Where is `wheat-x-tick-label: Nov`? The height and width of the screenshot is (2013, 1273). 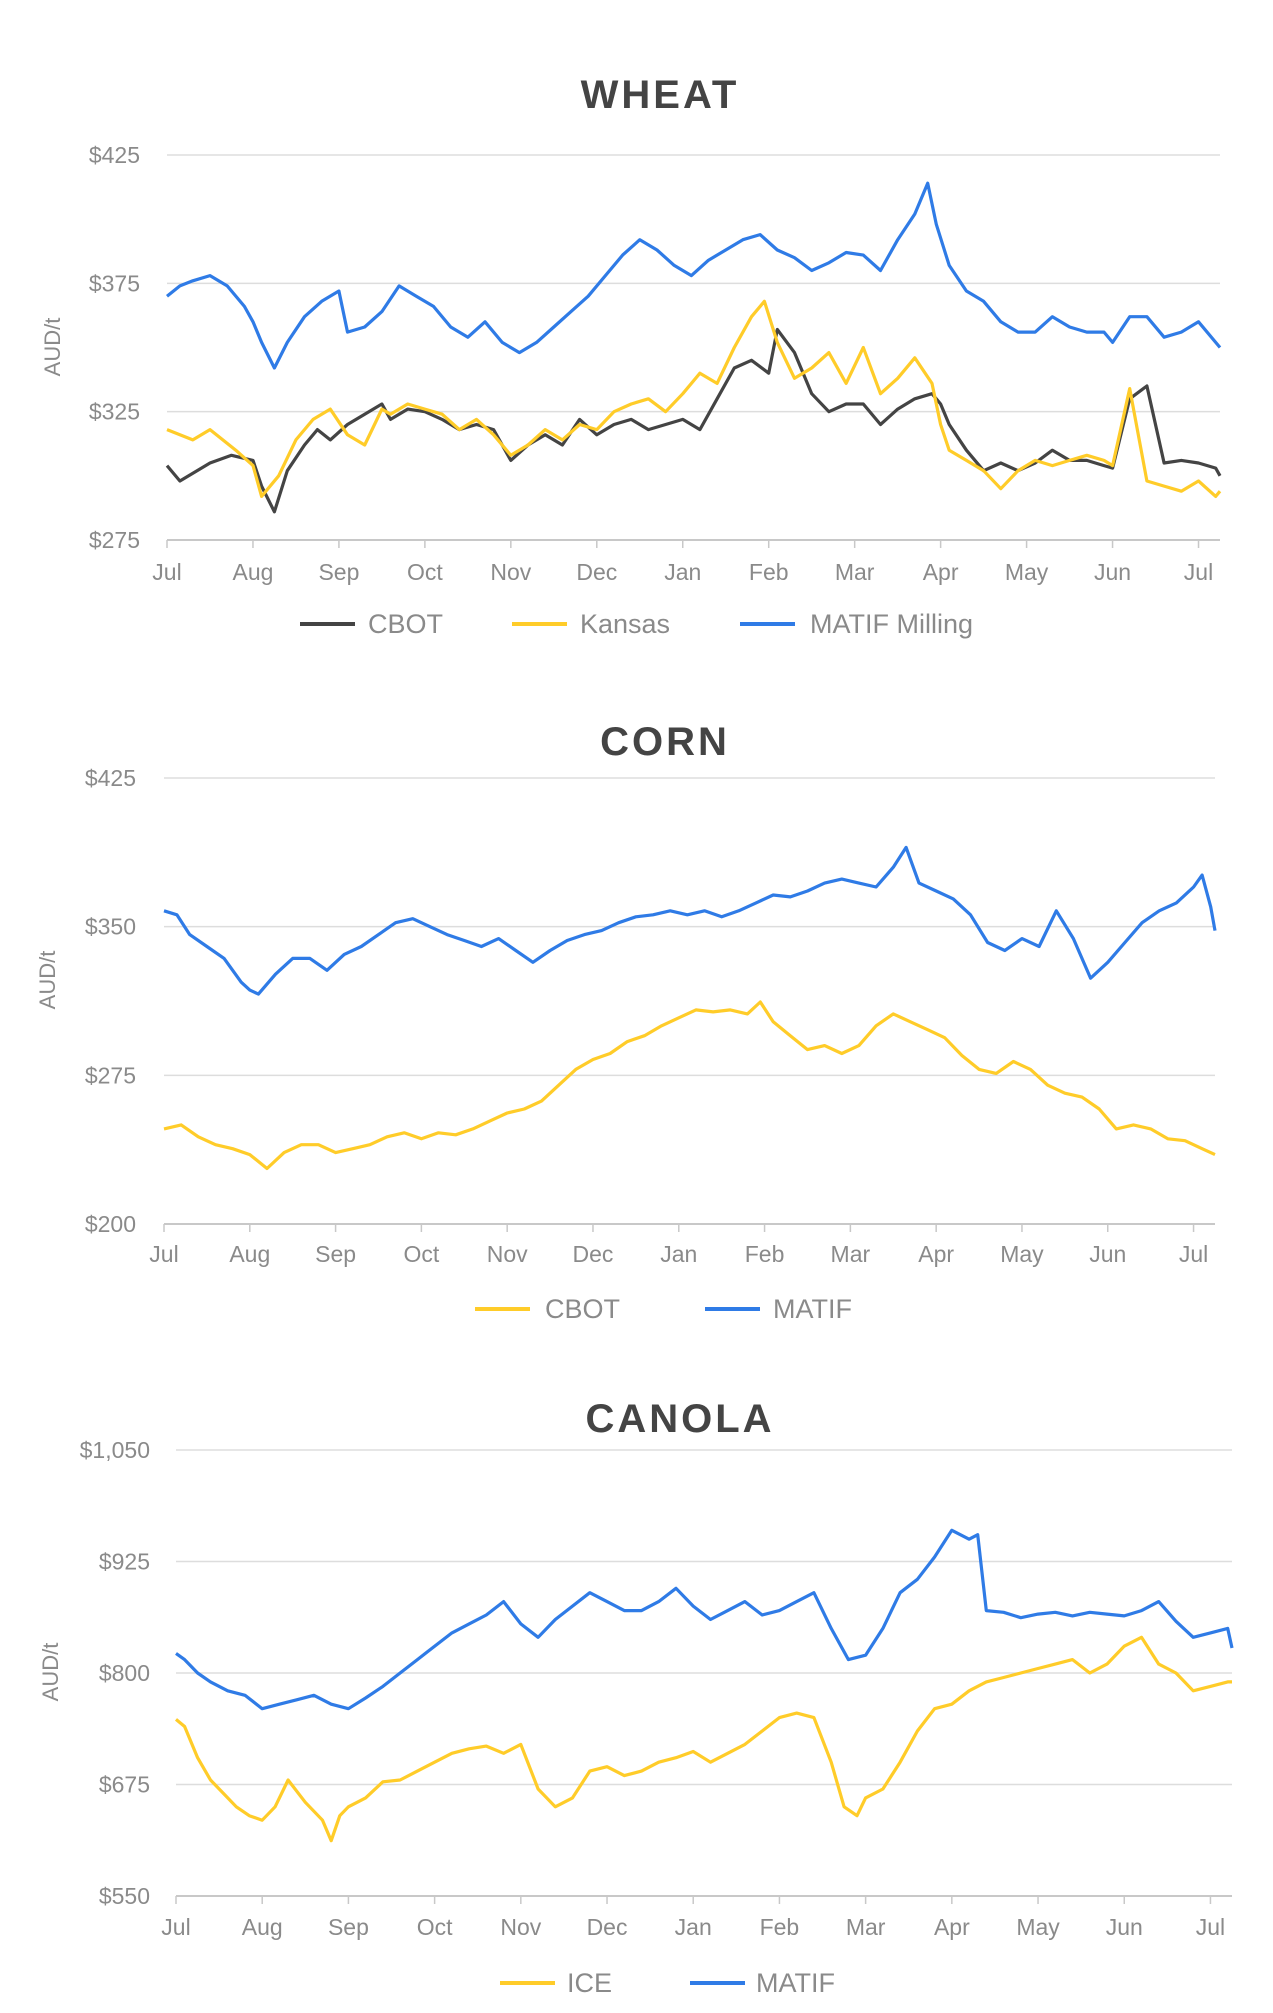
wheat-x-tick-label: Nov is located at coordinates (510, 572).